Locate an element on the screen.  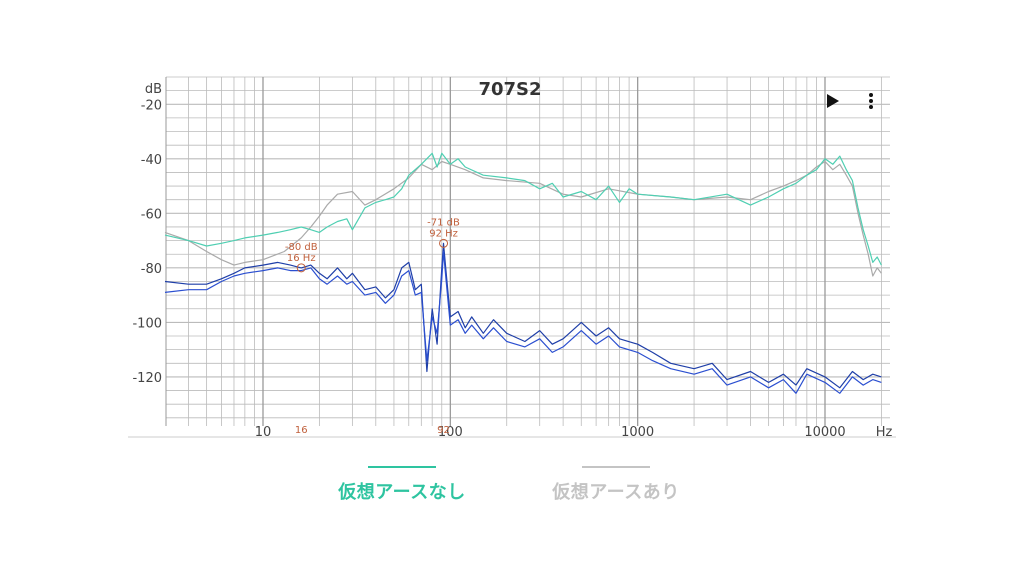
marker-axis-label: 16 is located at coordinates (301, 430).